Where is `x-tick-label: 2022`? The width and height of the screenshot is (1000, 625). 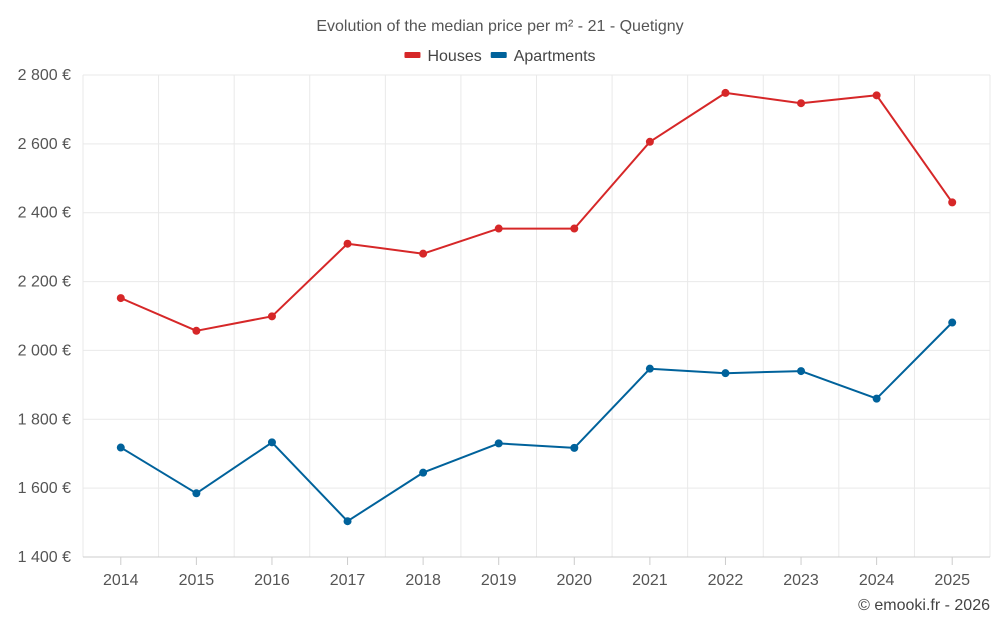 x-tick-label: 2022 is located at coordinates (726, 580).